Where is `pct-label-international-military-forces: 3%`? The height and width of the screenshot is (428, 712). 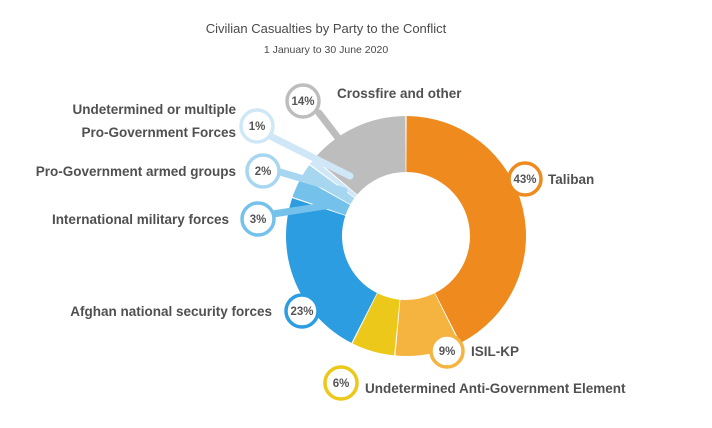 pct-label-international-military-forces: 3% is located at coordinates (258, 220).